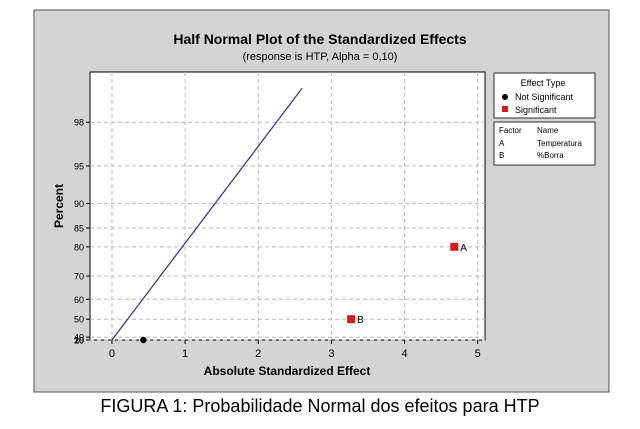  Describe the element at coordinates (478, 354) in the screenshot. I see `x-tick-label: 5` at that location.